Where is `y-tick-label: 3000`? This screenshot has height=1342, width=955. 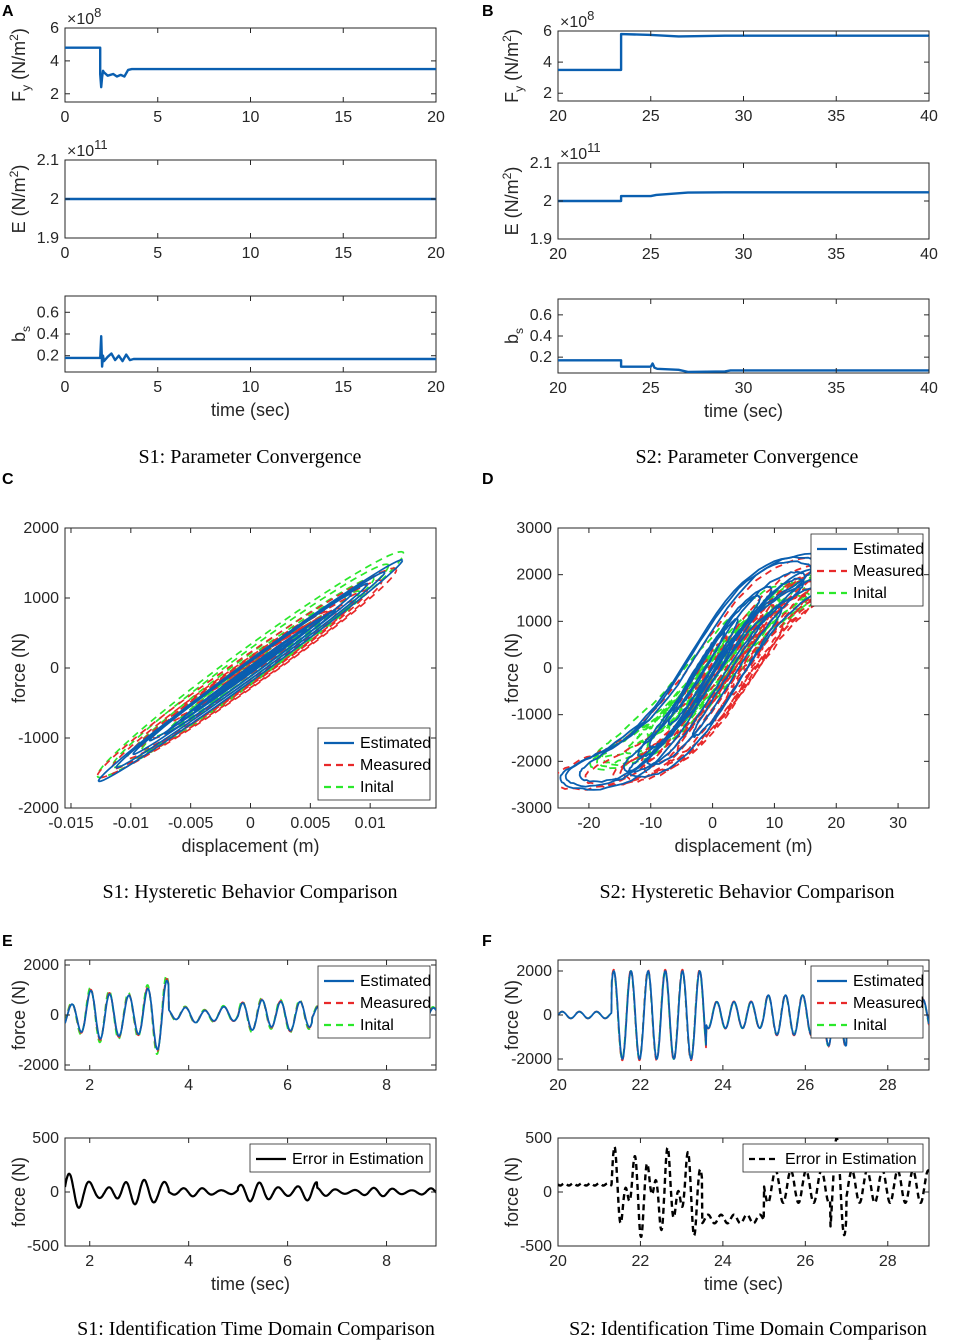
y-tick-label: 3000 is located at coordinates (534, 528).